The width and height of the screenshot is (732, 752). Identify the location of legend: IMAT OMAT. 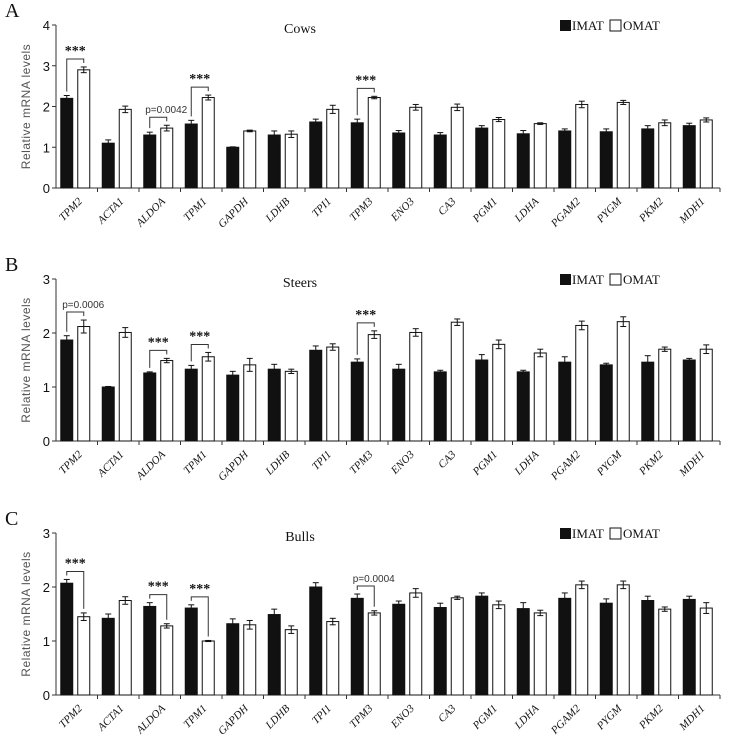
(610, 279).